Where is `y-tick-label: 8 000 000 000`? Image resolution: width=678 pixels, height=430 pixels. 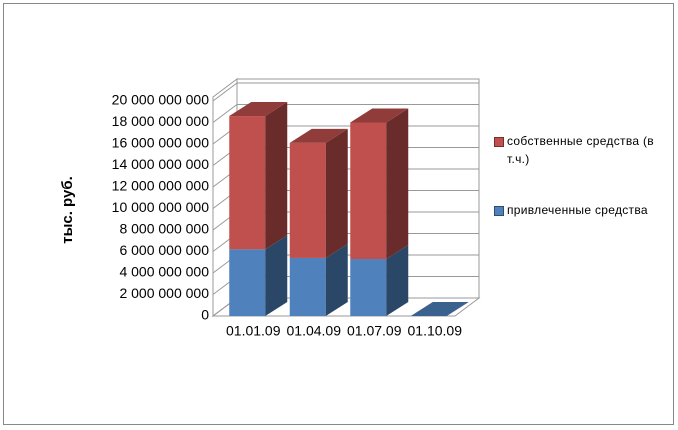
y-tick-label: 8 000 000 000 is located at coordinates (164, 229).